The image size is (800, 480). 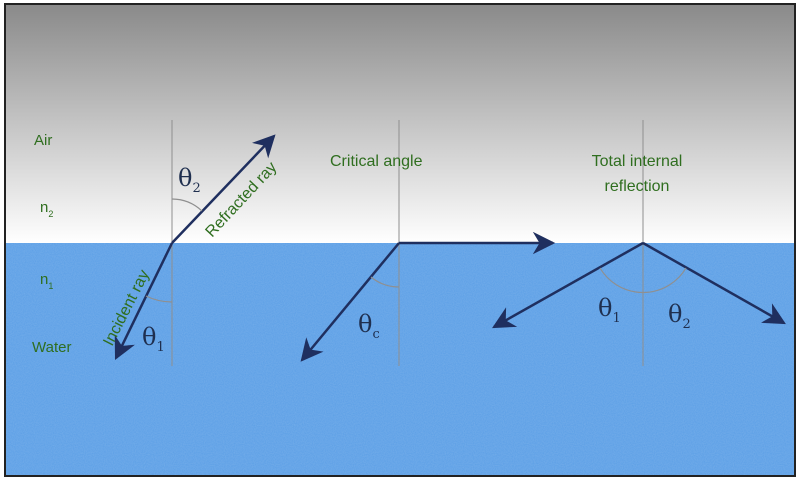 What do you see at coordinates (159, 299) in the screenshot?
I see `theta1-arc` at bounding box center [159, 299].